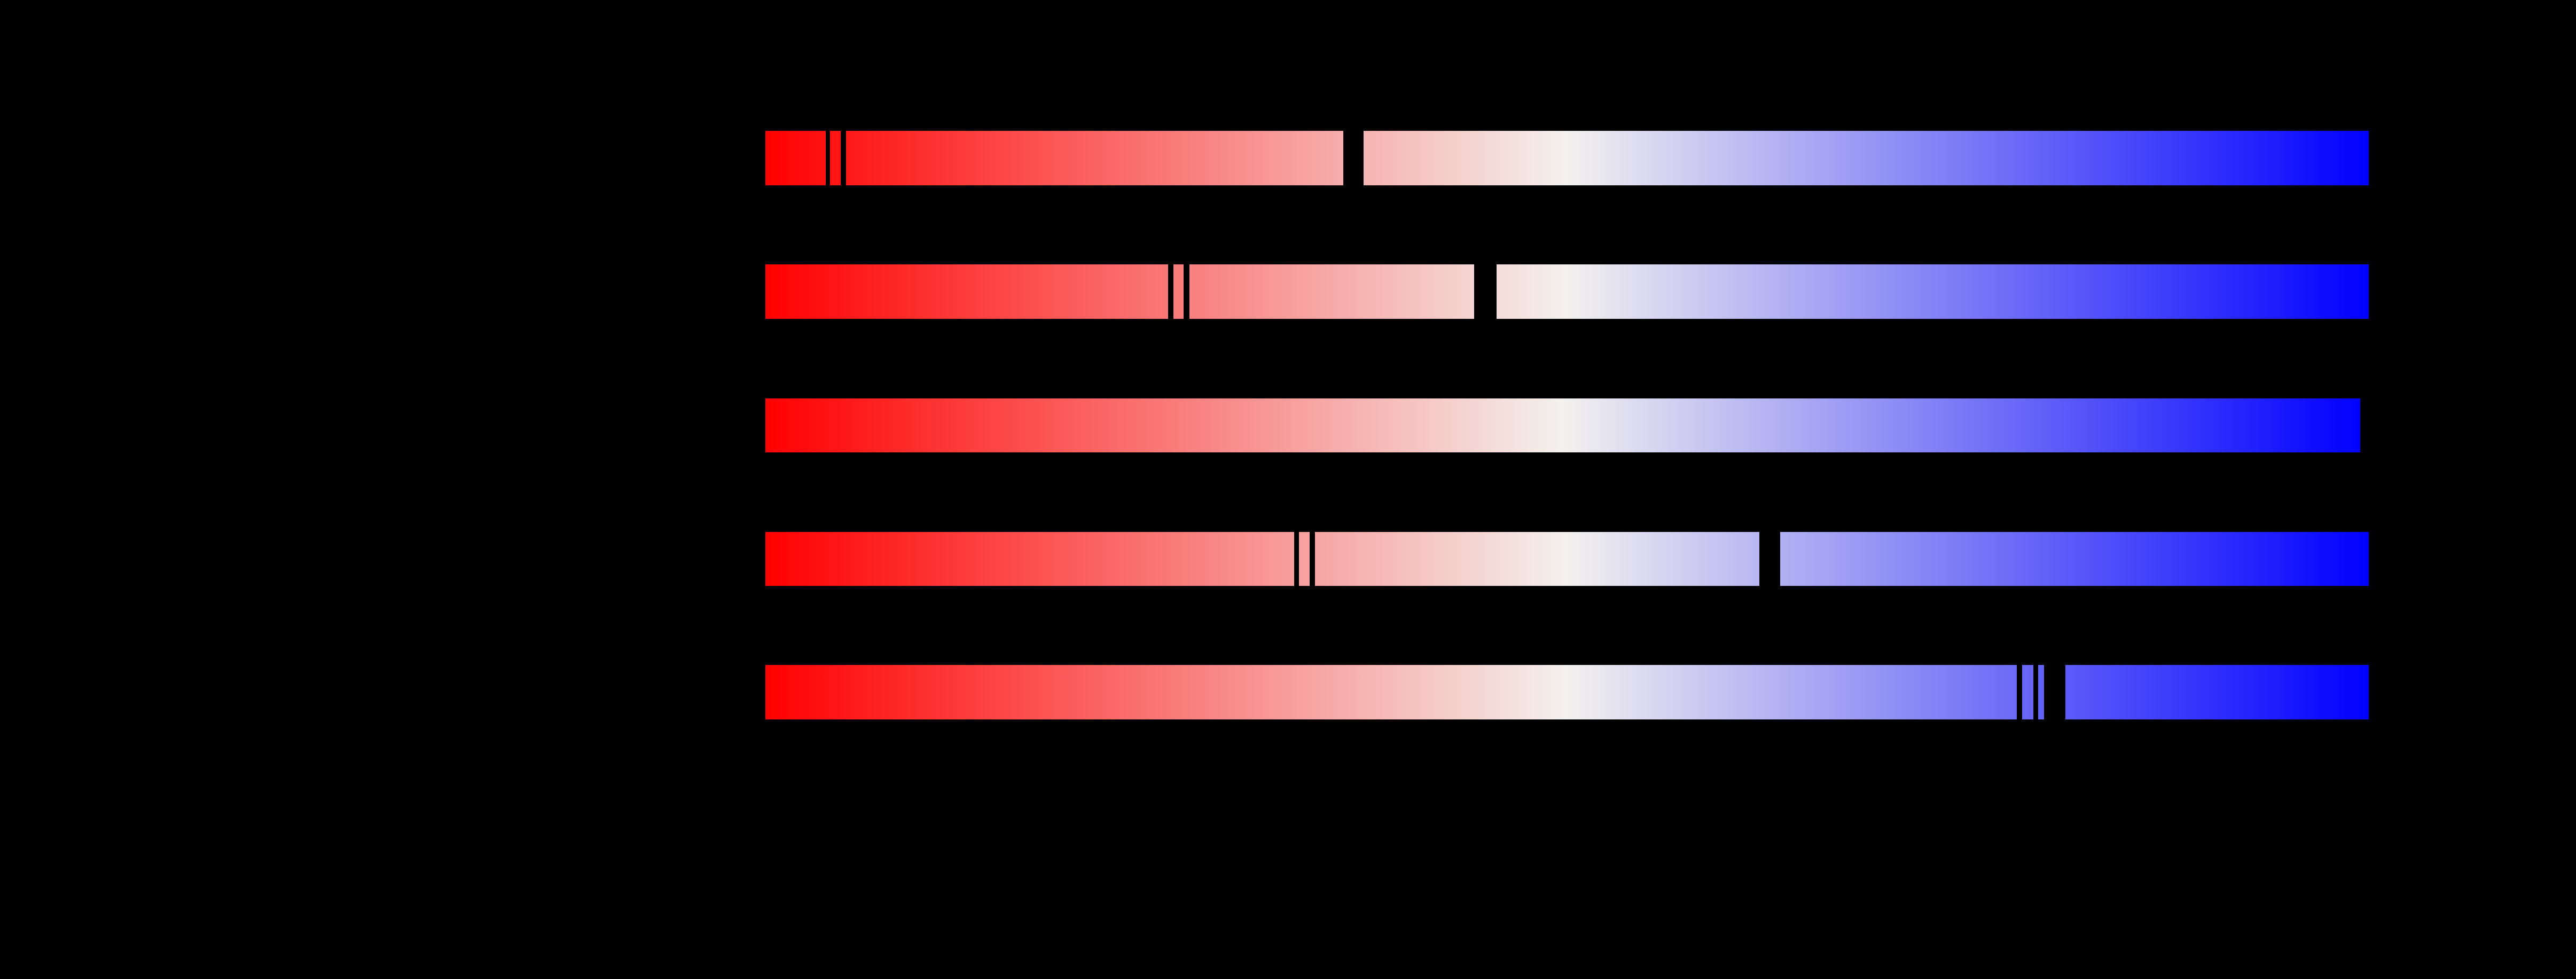  What do you see at coordinates (1562, 425) in the screenshot?
I see `gradient-bar-row3` at bounding box center [1562, 425].